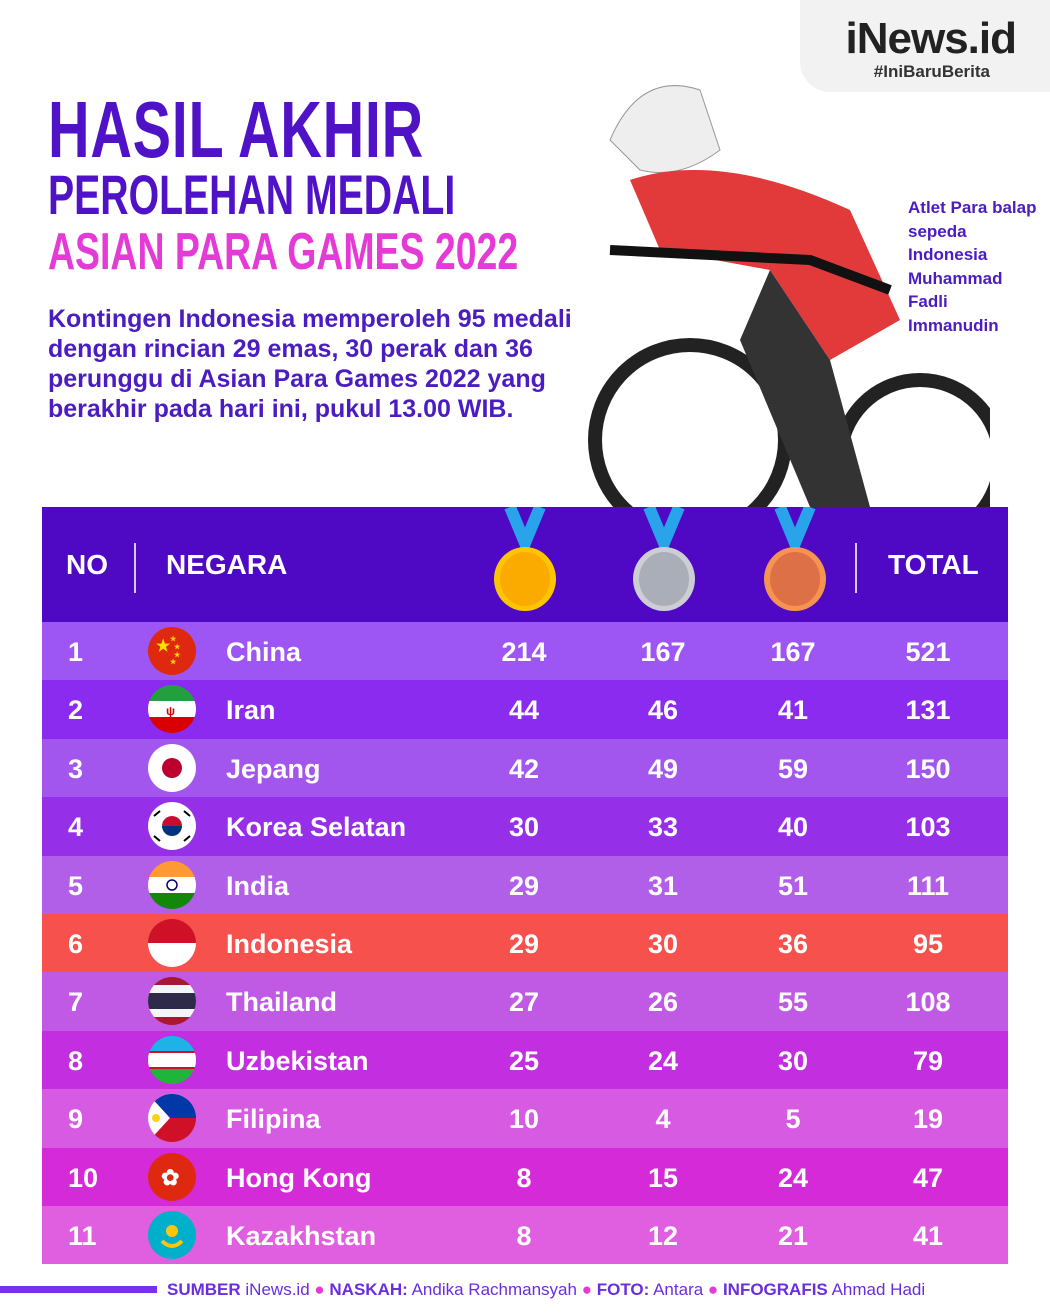  Describe the element at coordinates (301, 1235) in the screenshot. I see `country-name: Kazakhstan` at that location.